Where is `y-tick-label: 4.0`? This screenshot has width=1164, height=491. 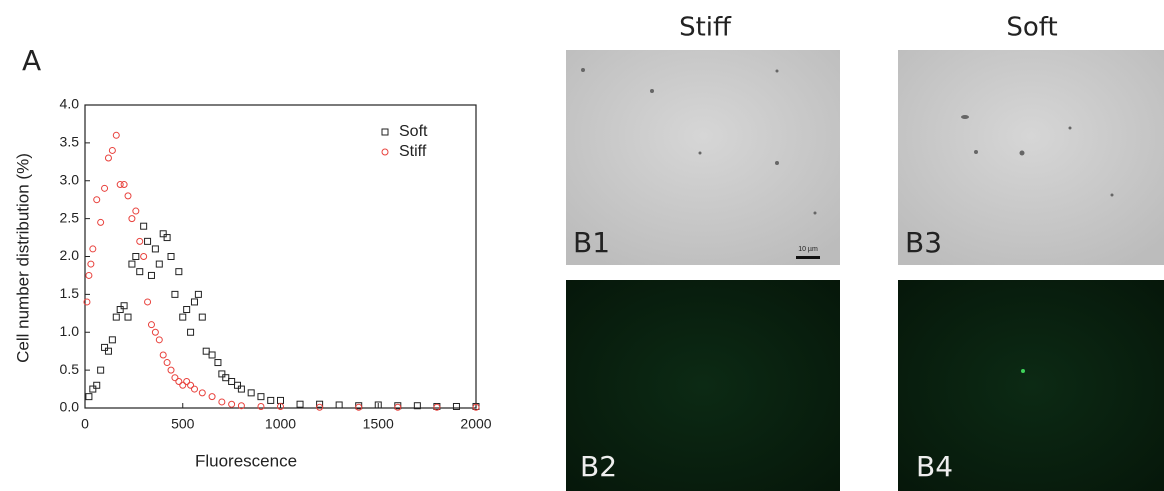 y-tick-label: 4.0 is located at coordinates (70, 104).